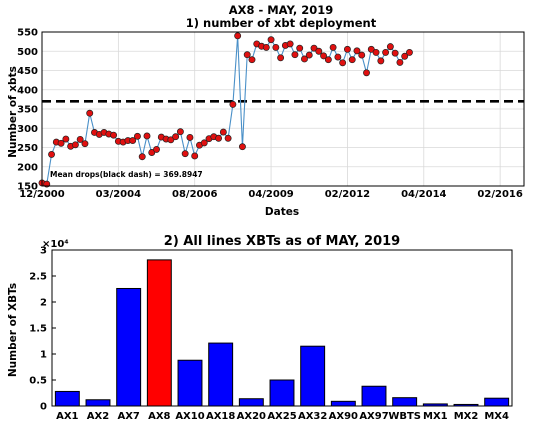 The height and width of the screenshot is (425, 538). What do you see at coordinates (404, 416) in the screenshot?
I see `x-tick-label: WBTS` at bounding box center [404, 416].